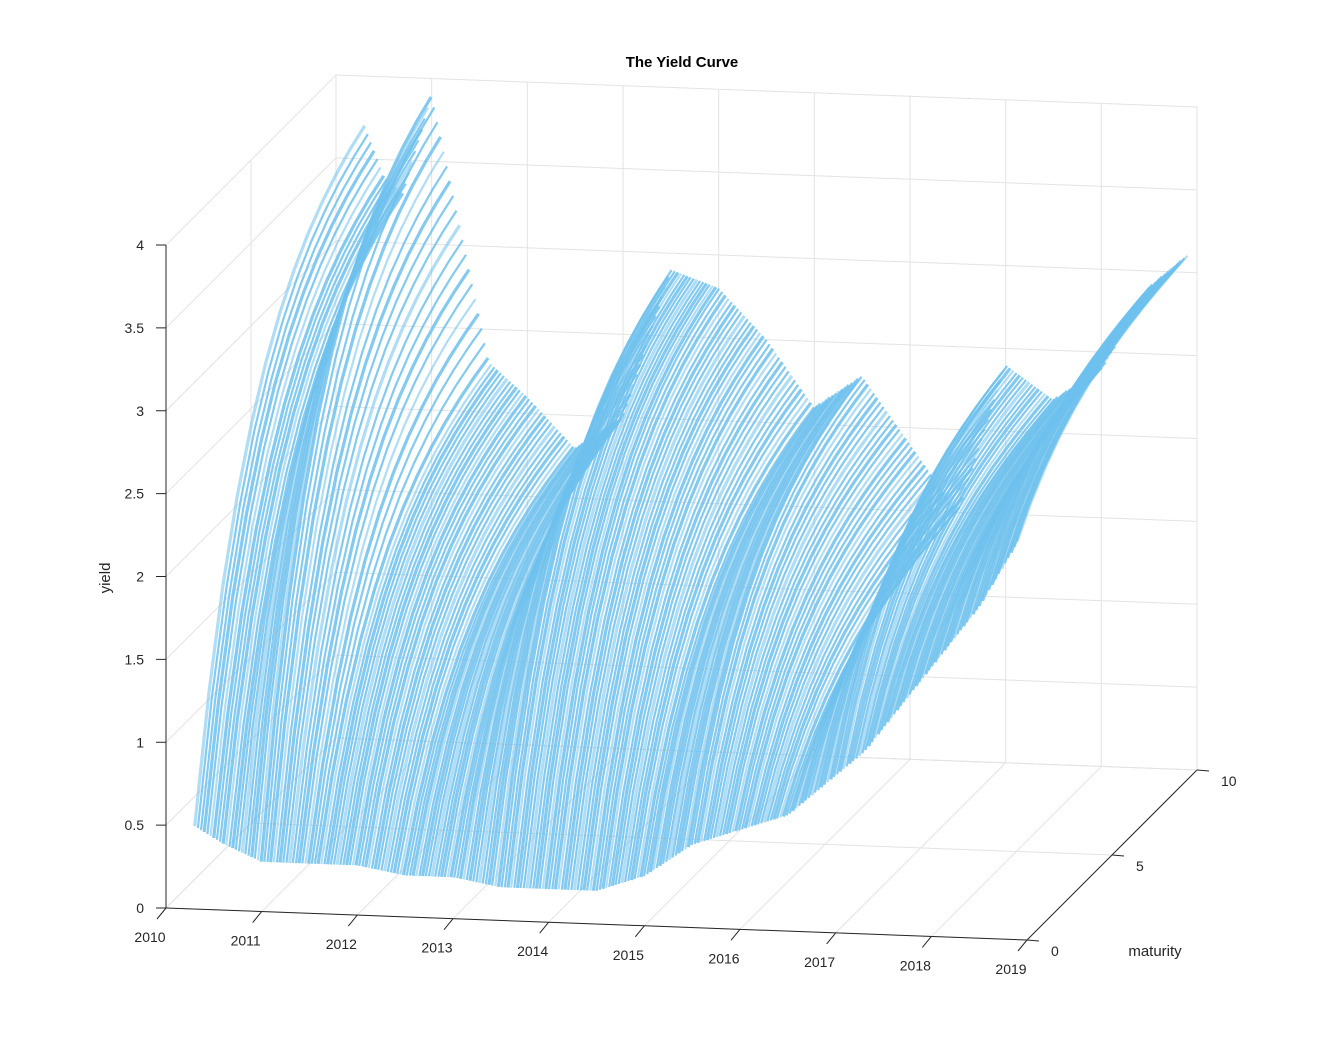 The width and height of the screenshot is (1320, 1056). What do you see at coordinates (135, 494) in the screenshot?
I see `z-tick-label: 2.5` at bounding box center [135, 494].